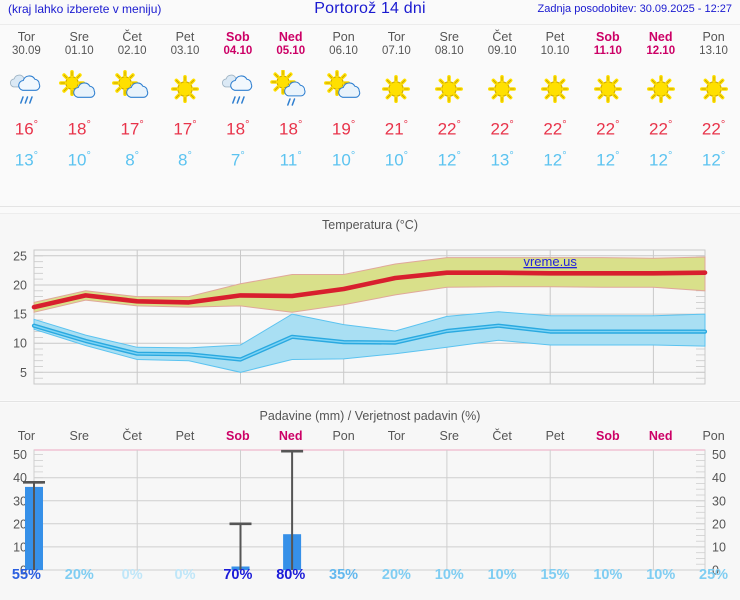  Describe the element at coordinates (502, 159) in the screenshot. I see `min-temperature: 13°` at that location.